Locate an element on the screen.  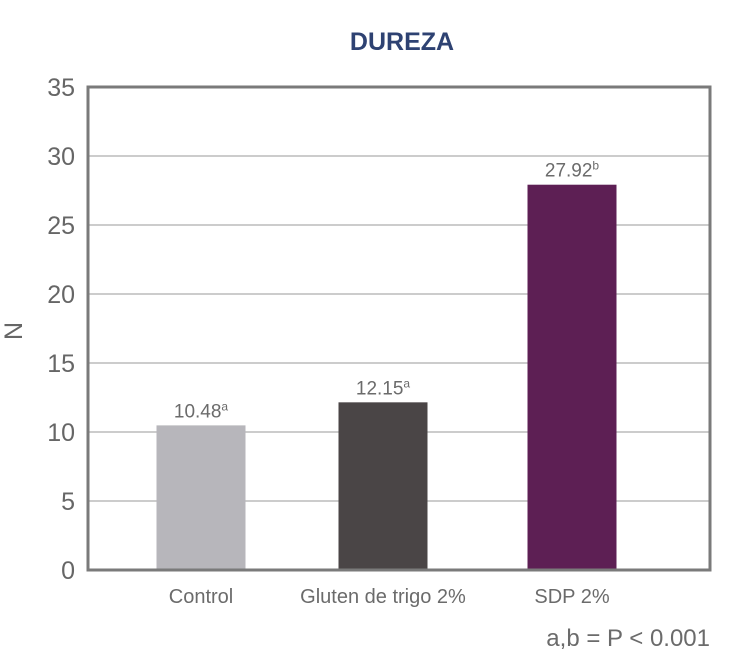
data-label: 12.15a is located at coordinates (383, 387).